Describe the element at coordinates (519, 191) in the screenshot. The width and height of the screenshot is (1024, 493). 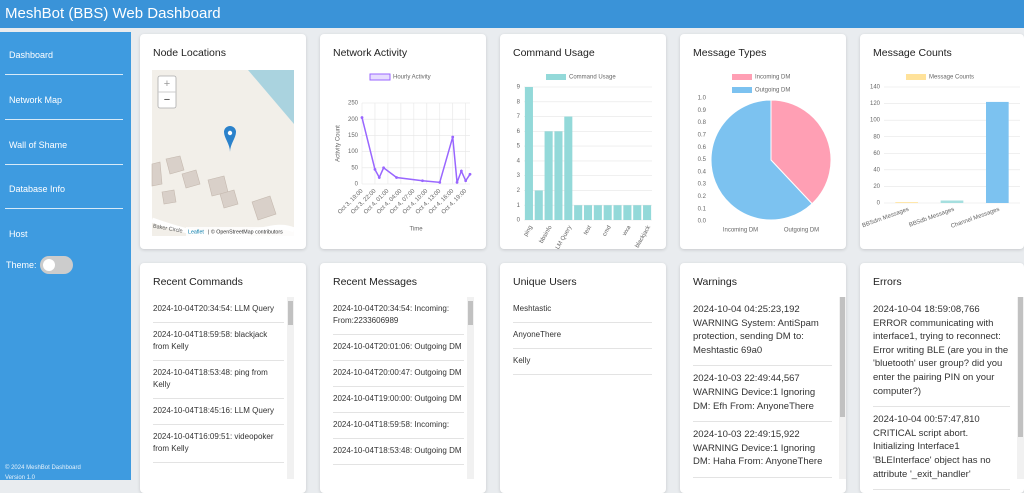
I see `y-tick-label: 2` at that location.